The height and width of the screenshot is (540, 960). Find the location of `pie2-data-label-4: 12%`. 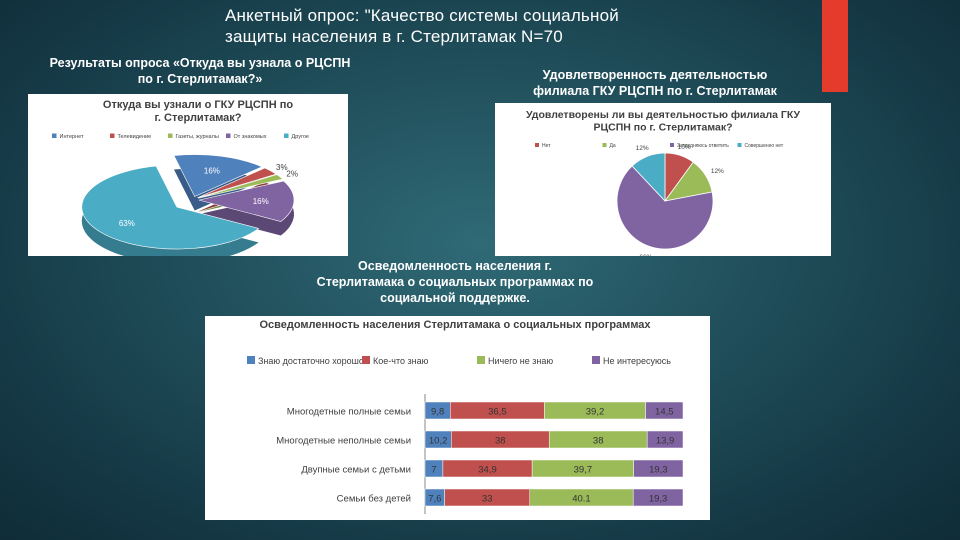

pie2-data-label-4: 12% is located at coordinates (642, 148).